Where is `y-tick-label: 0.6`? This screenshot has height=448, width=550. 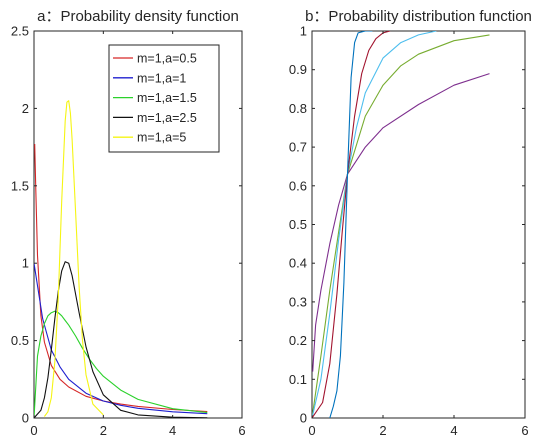 y-tick-label: 0.6 is located at coordinates (298, 185).